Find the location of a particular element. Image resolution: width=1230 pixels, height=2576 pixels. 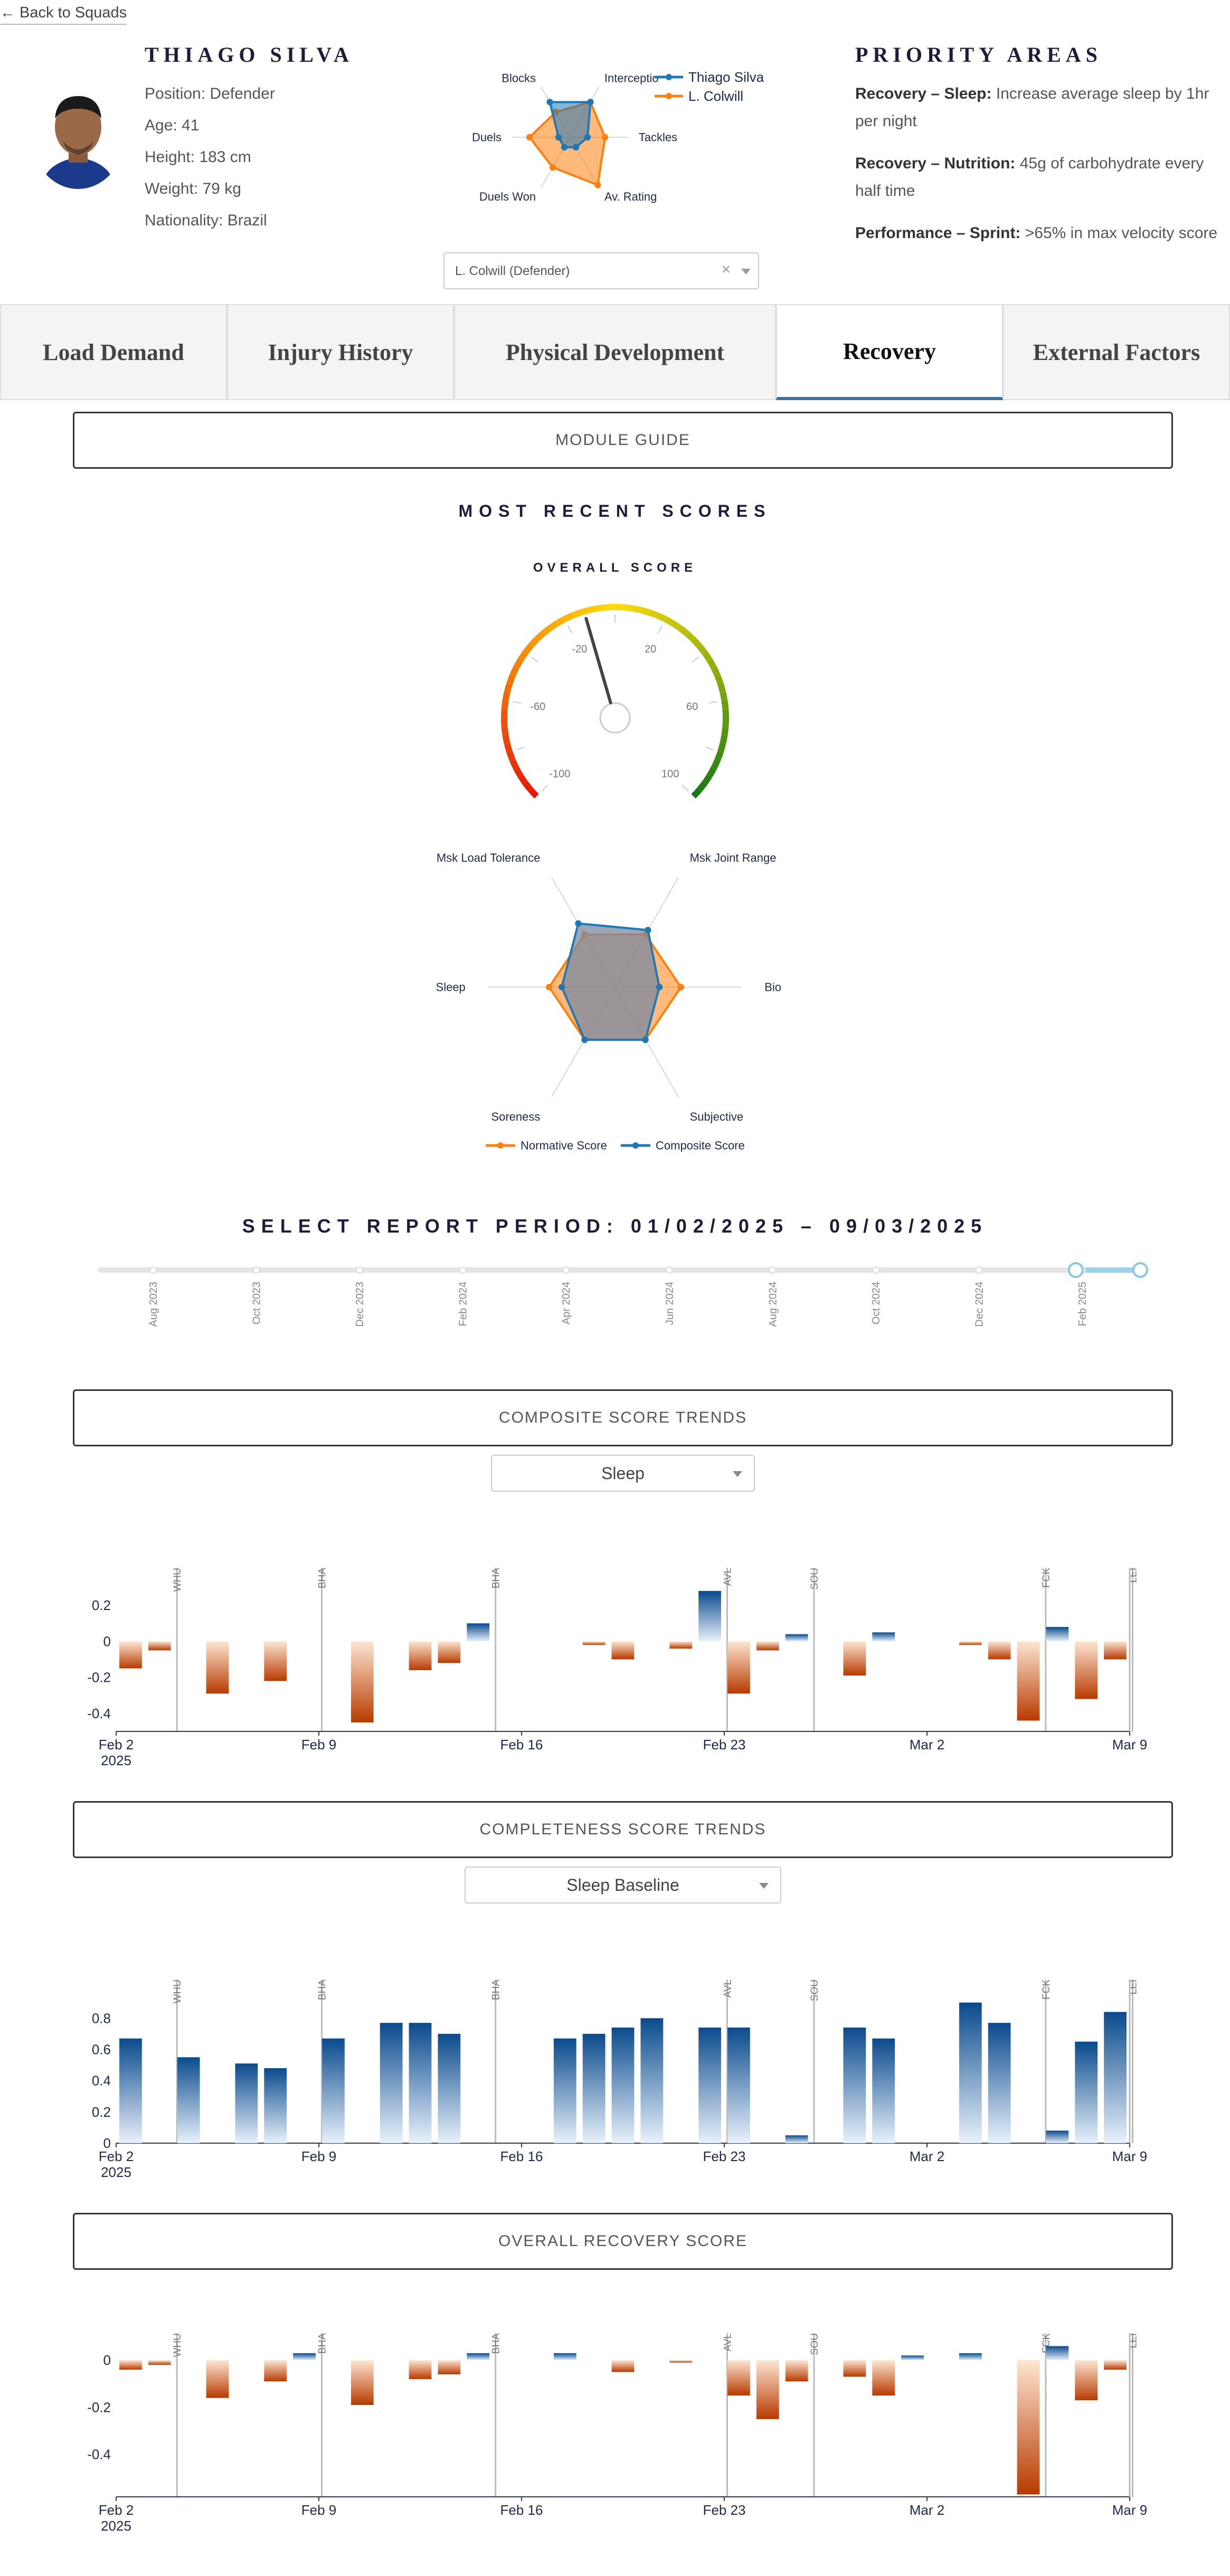

x-tick-label: Mar 2 is located at coordinates (927, 1745).